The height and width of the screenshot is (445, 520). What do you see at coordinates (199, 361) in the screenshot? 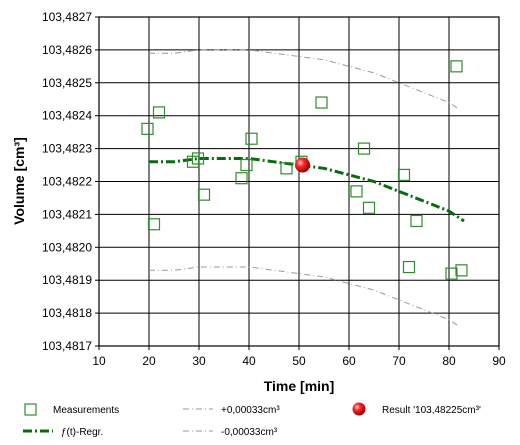
I see `x-tick-label: 30` at bounding box center [199, 361].